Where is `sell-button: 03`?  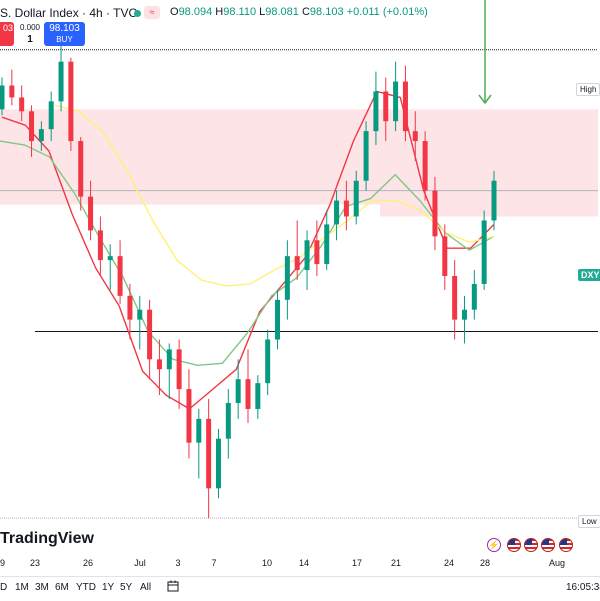 sell-button: 03 is located at coordinates (7, 34).